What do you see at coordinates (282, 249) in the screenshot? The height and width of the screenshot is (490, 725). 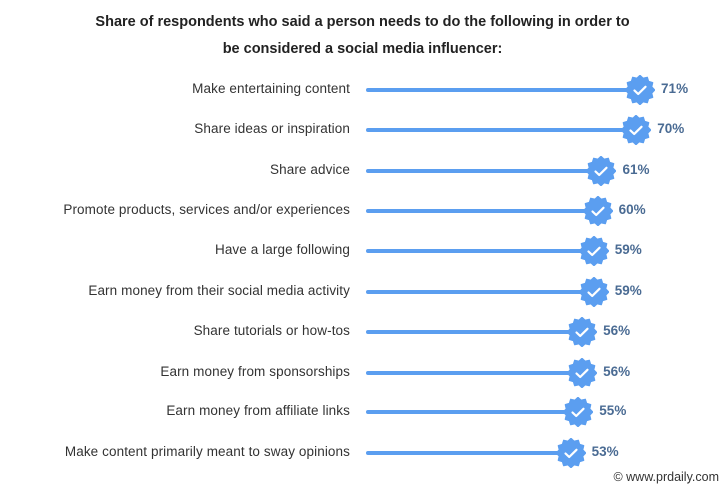 I see `category-label: Have a large following` at bounding box center [282, 249].